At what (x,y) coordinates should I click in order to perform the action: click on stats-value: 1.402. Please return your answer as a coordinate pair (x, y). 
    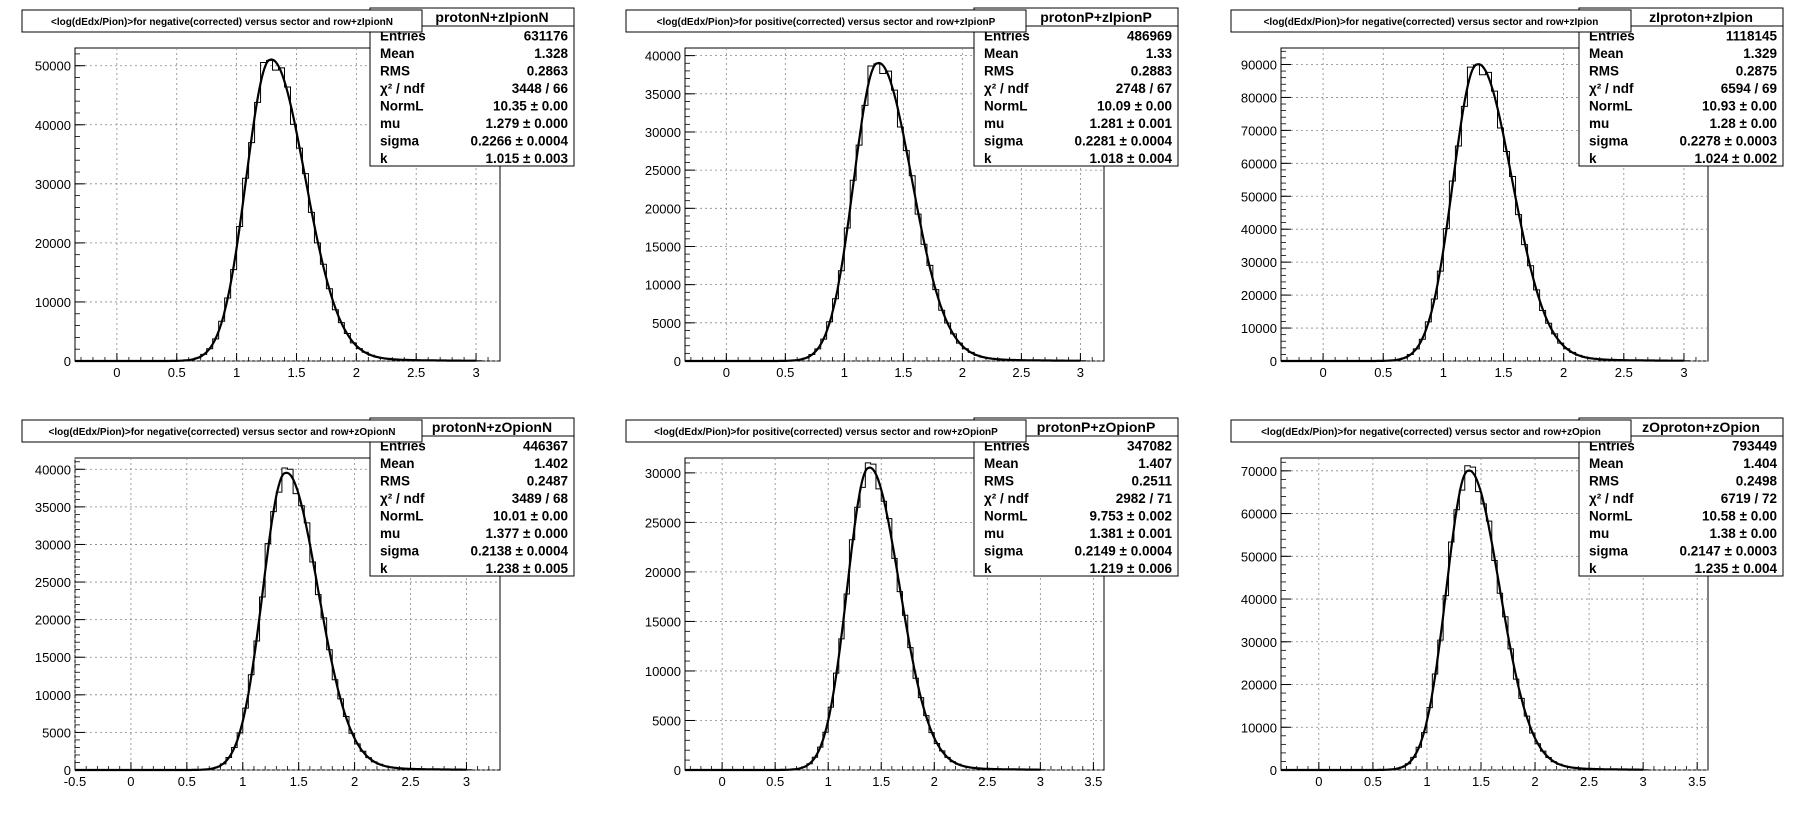
    Looking at the image, I should click on (551, 463).